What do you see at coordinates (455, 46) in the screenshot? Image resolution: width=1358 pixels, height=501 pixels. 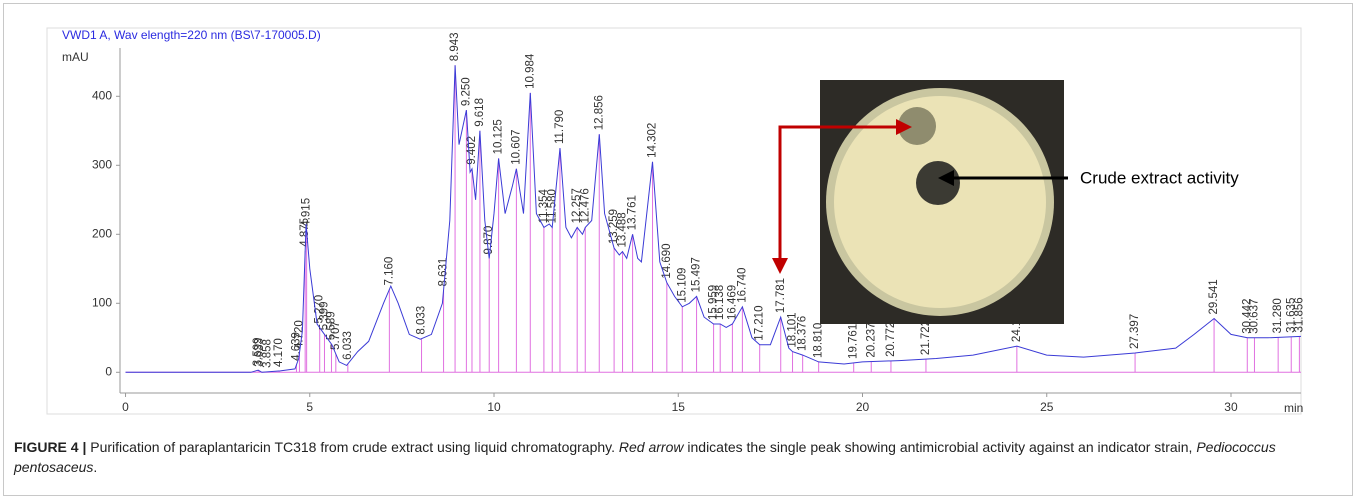 I see `peak-label: 8.943` at bounding box center [455, 46].